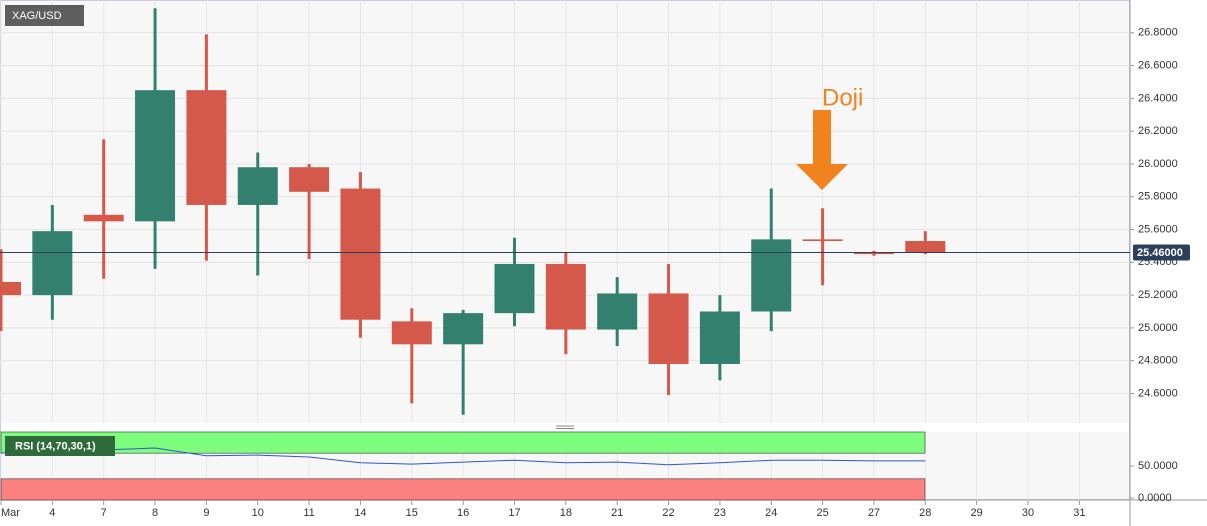  What do you see at coordinates (37, 16) in the screenshot?
I see `chart-title: XAG/USD` at bounding box center [37, 16].